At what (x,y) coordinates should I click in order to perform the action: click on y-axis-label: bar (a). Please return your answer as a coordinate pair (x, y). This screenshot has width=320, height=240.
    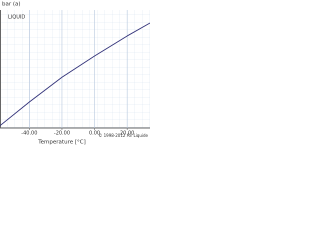
    Looking at the image, I should click on (11, 5).